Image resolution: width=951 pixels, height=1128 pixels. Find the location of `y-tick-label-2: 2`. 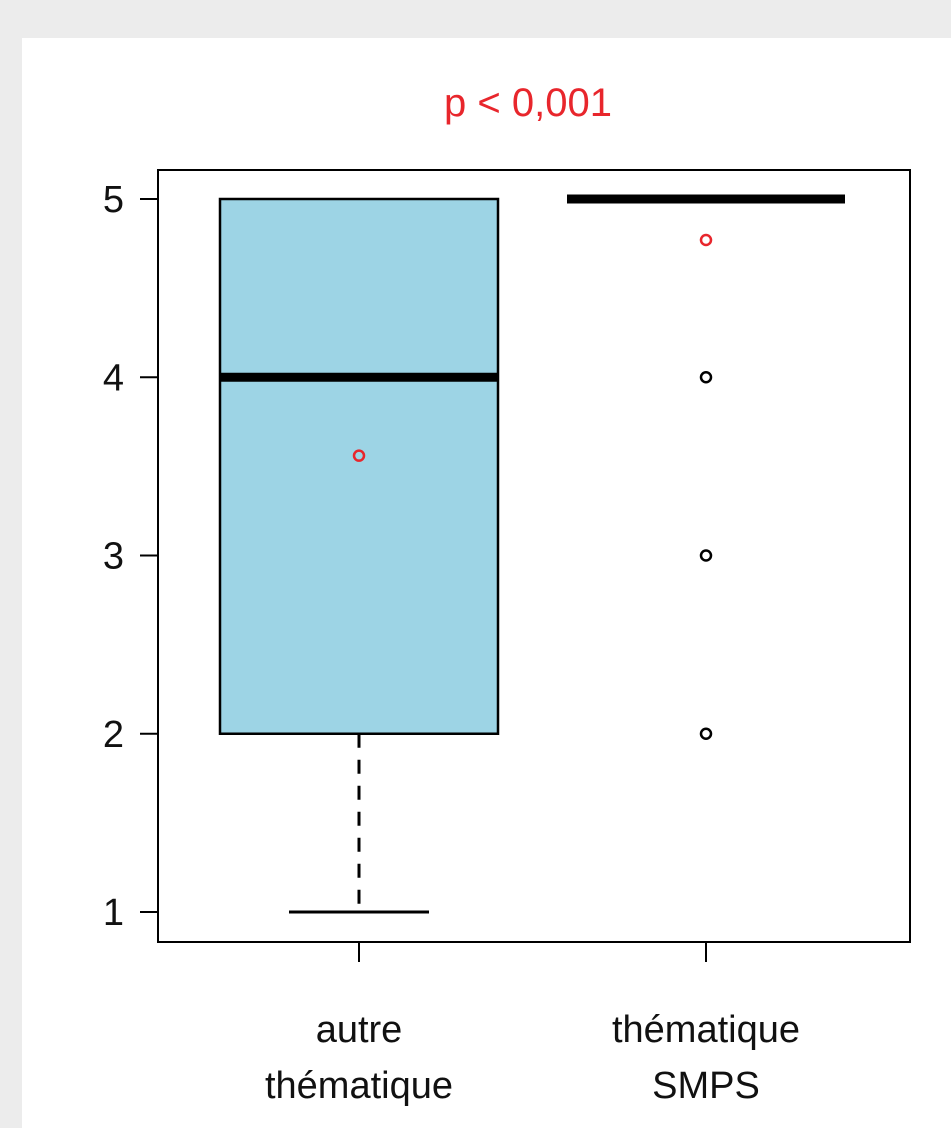

y-tick-label-2: 2 is located at coordinates (113, 735).